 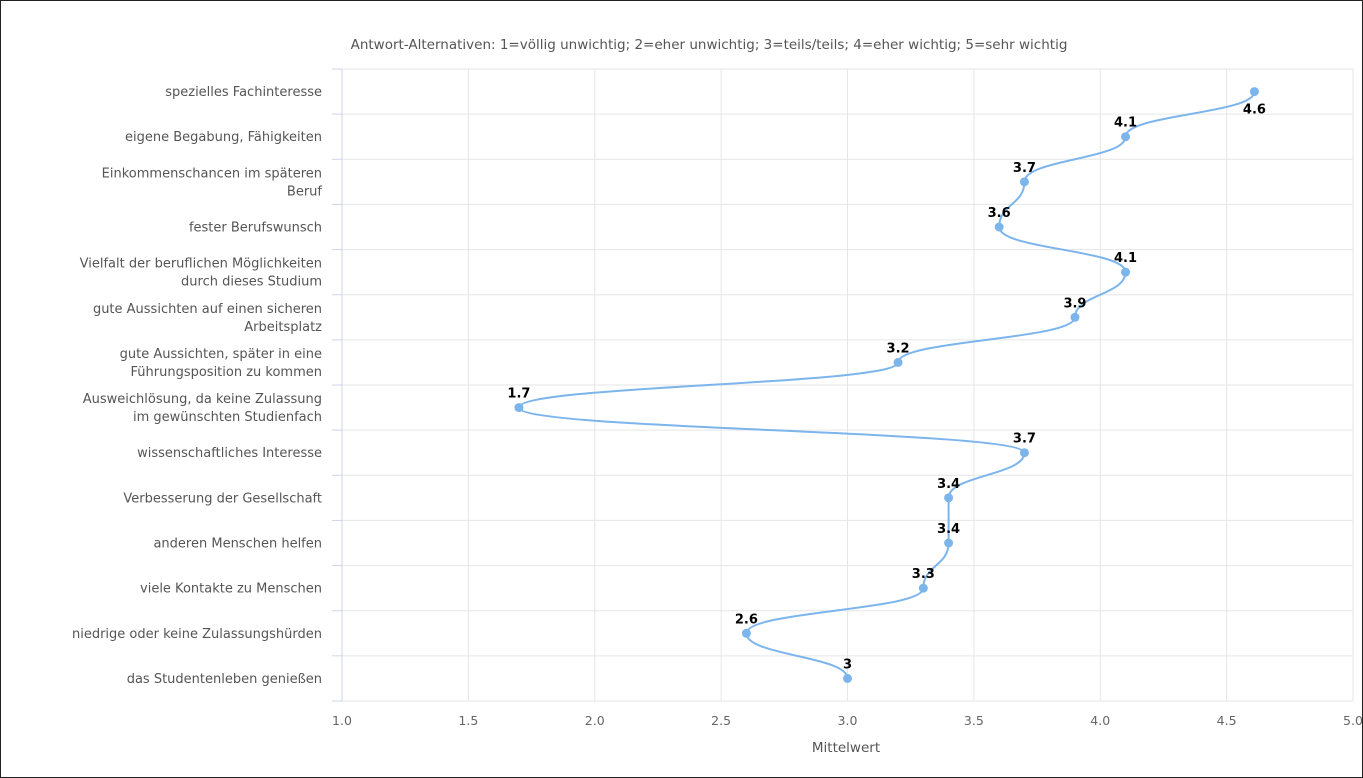 What do you see at coordinates (255, 228) in the screenshot?
I see `category-label: fester Berufswunsch` at bounding box center [255, 228].